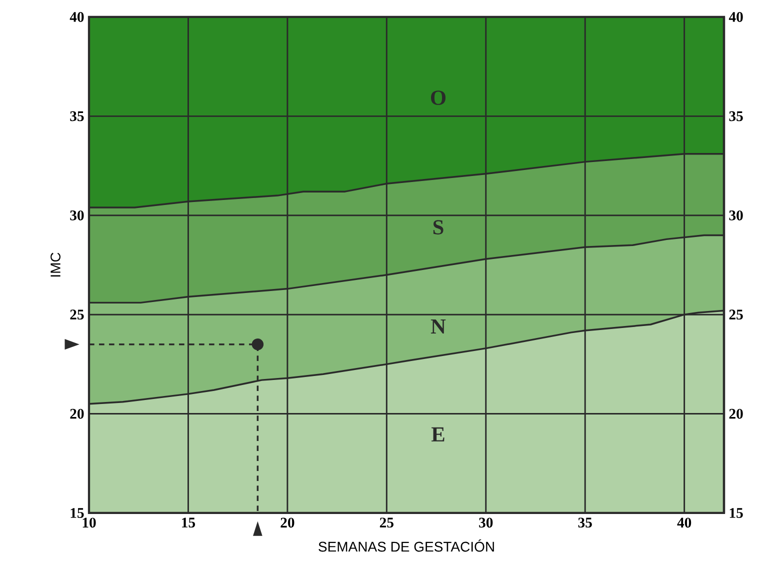 The image size is (761, 577). I want to click on y-tick-label: 25, so click(77, 315).